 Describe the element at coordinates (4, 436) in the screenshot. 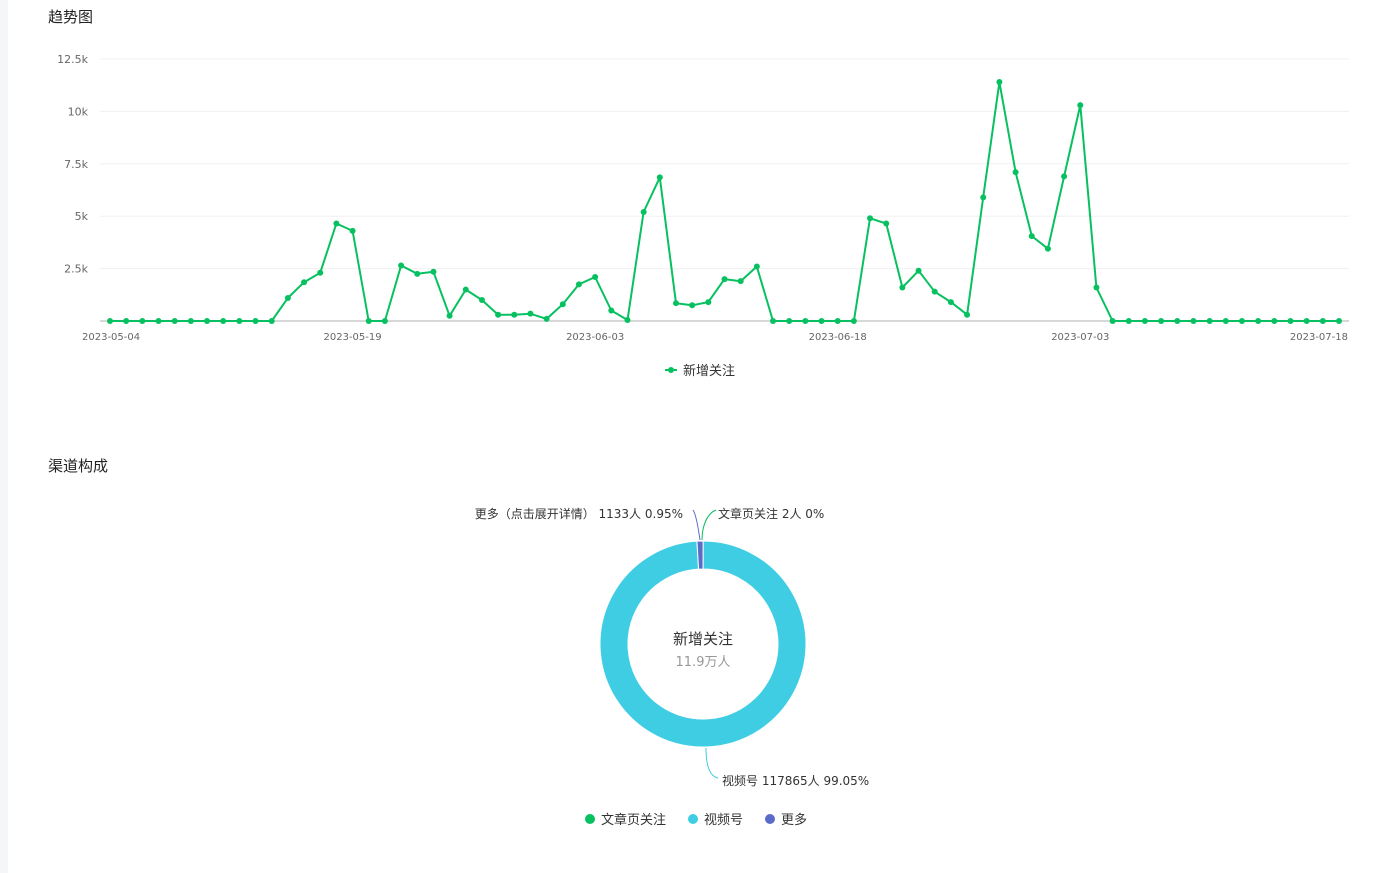

I see `left-edge-strip` at that location.